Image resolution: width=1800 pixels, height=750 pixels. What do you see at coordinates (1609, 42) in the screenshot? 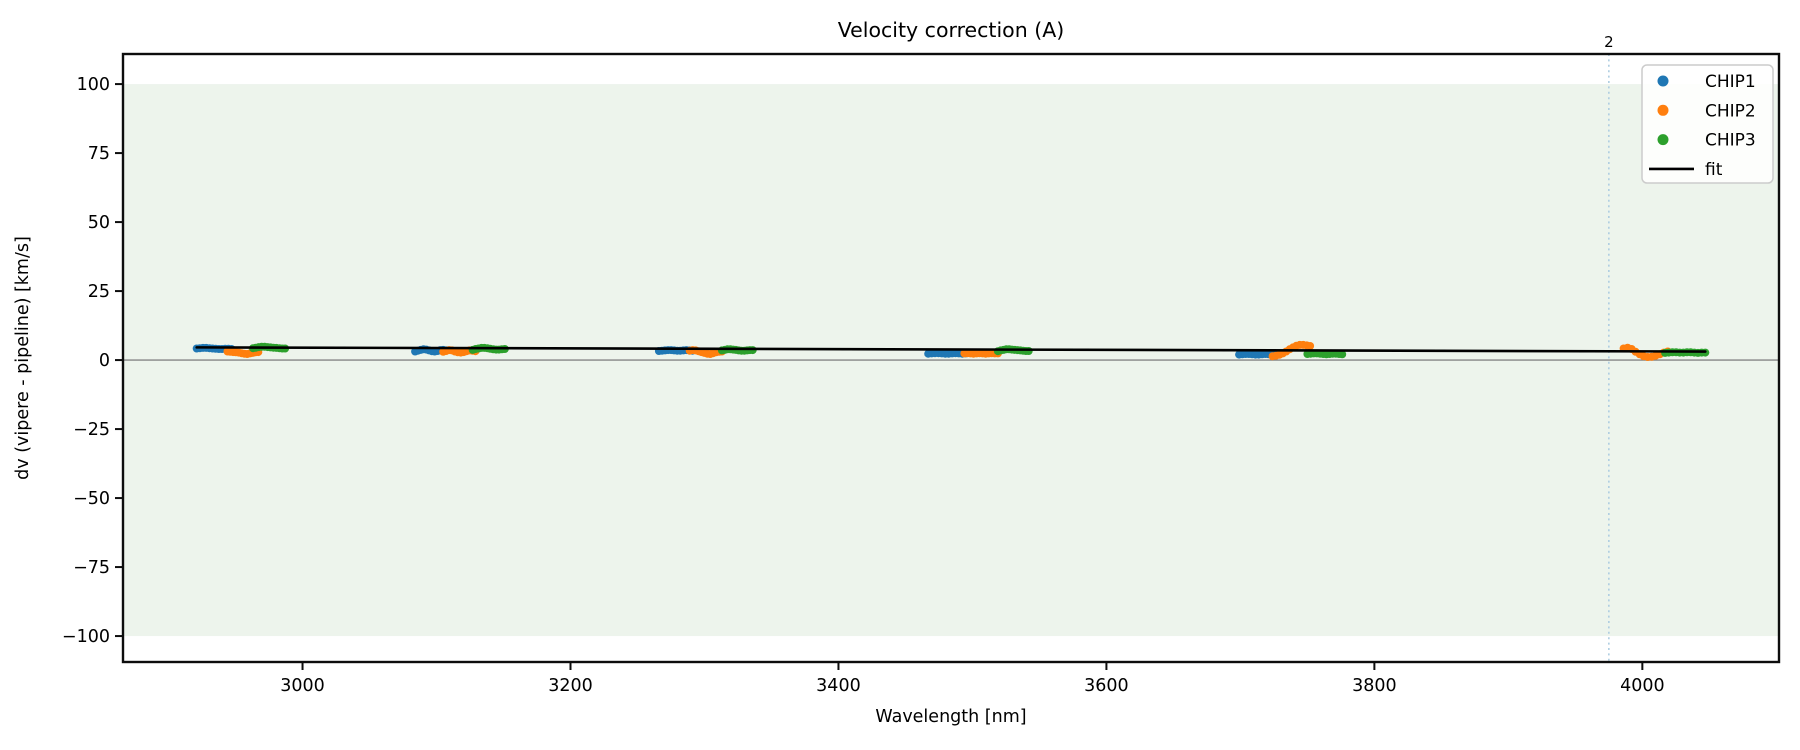
I see `marker-line-label: 2` at bounding box center [1609, 42].